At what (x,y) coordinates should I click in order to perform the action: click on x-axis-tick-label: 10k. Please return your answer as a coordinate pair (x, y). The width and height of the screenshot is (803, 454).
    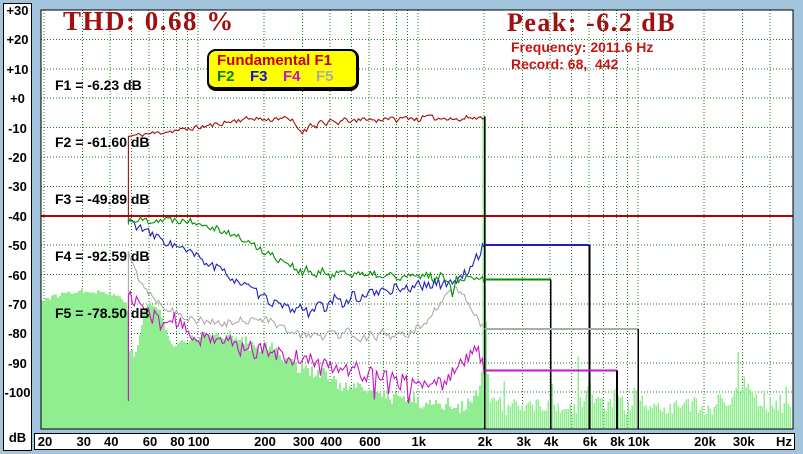
    Looking at the image, I should click on (638, 441).